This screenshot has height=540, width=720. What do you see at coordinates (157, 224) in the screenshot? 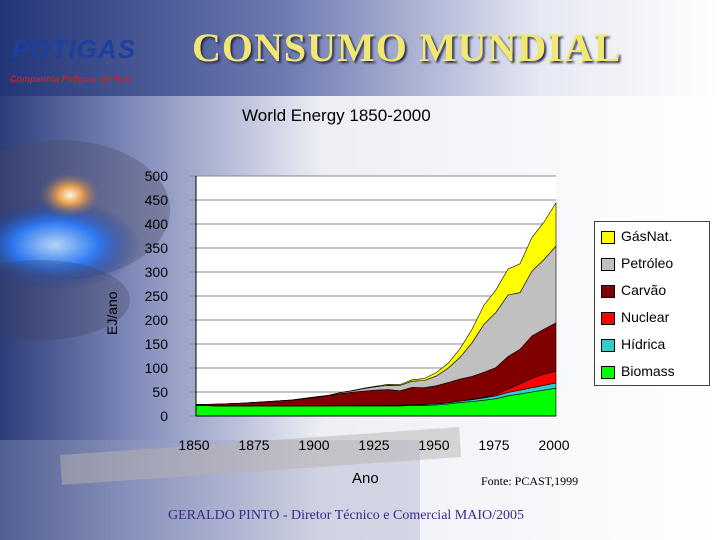
I see `y-tick-label: 400` at bounding box center [157, 224].